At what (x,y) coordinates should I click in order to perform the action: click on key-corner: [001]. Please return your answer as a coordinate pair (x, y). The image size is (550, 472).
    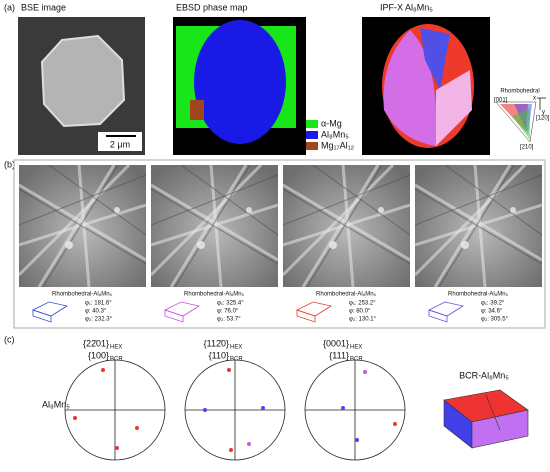
    Looking at the image, I should click on (501, 101).